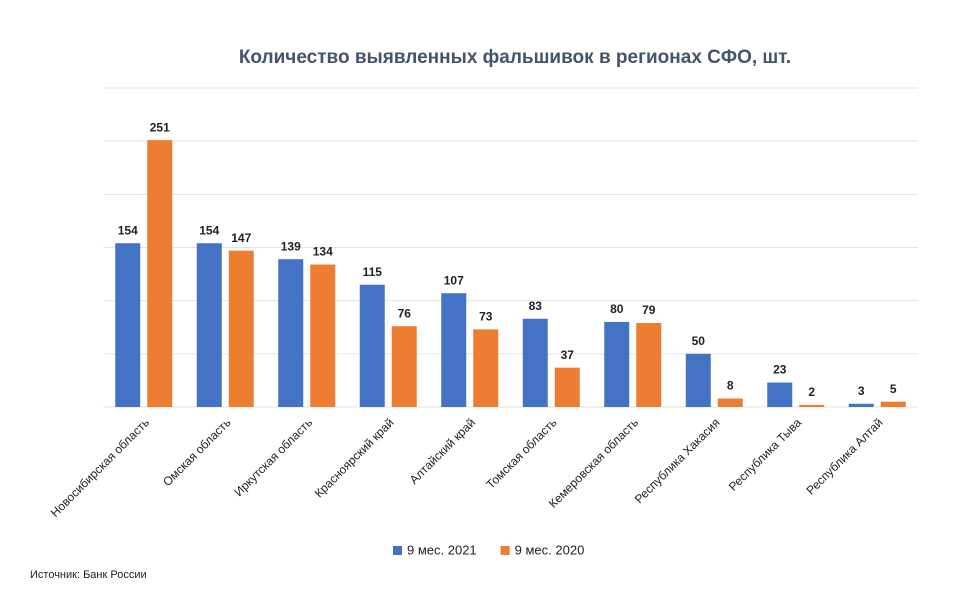  I want to click on value-label: 147, so click(241, 238).